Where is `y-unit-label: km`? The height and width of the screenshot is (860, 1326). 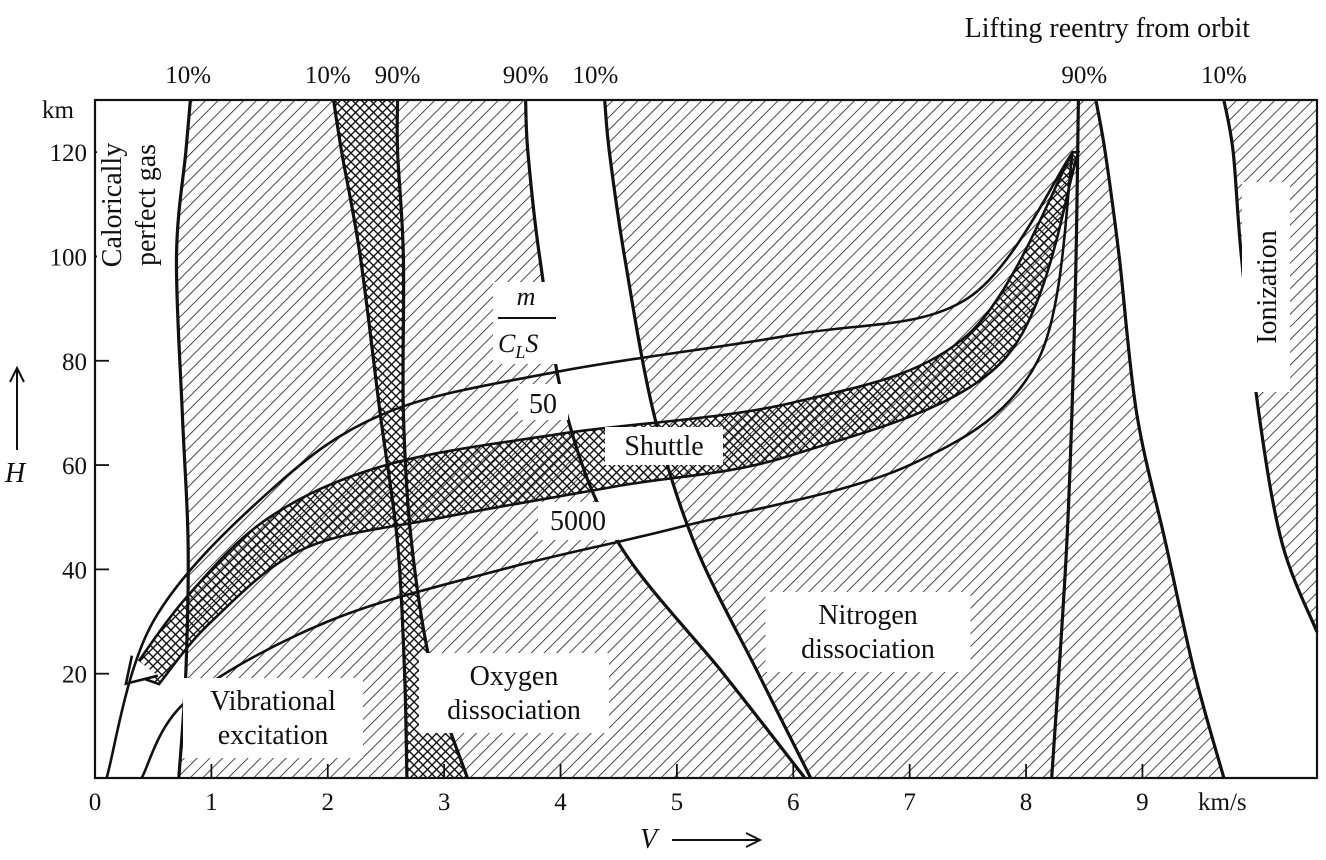
y-unit-label: km is located at coordinates (58, 110).